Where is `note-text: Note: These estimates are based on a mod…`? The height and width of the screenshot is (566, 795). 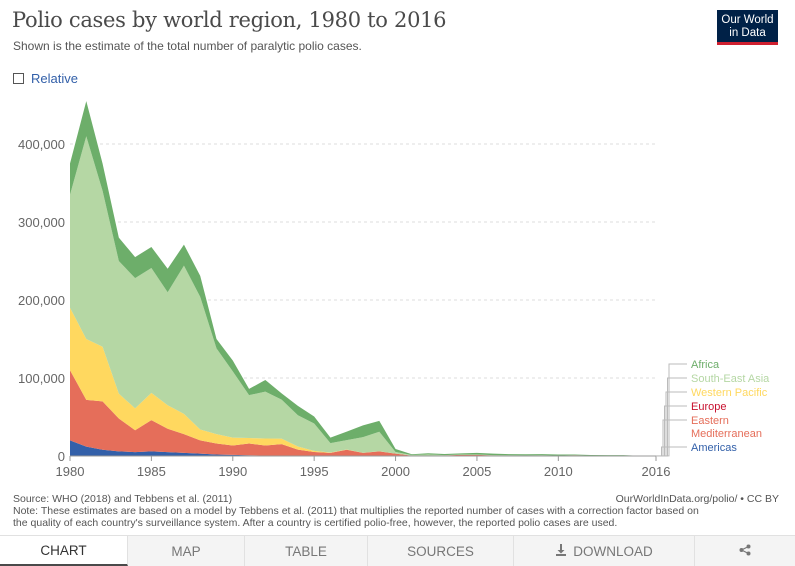 note-text: Note: These estimates are based on a mod… is located at coordinates (383, 517).